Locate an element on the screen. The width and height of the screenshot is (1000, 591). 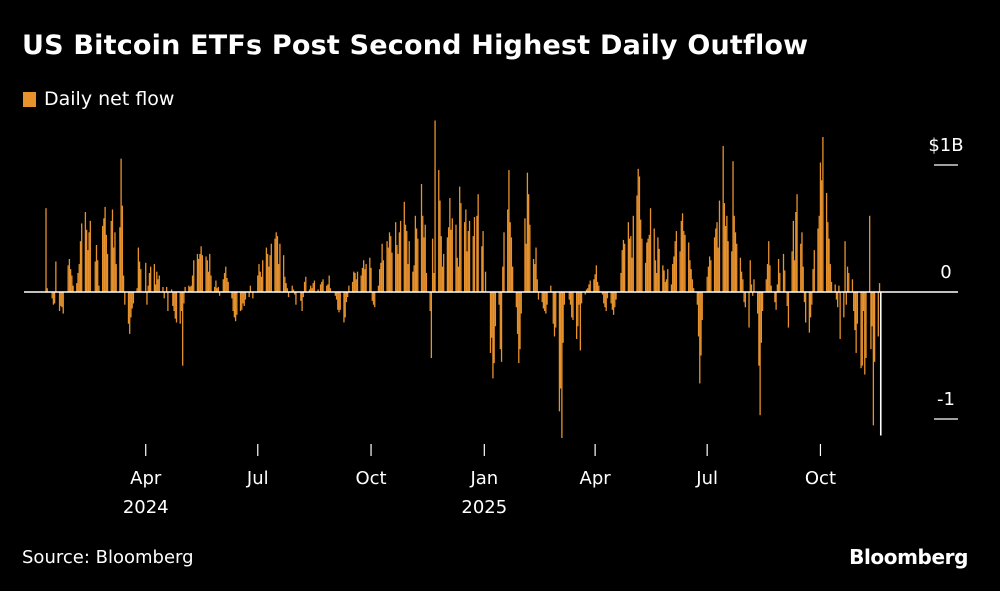
y-tick-label: $1B is located at coordinates (945, 145).